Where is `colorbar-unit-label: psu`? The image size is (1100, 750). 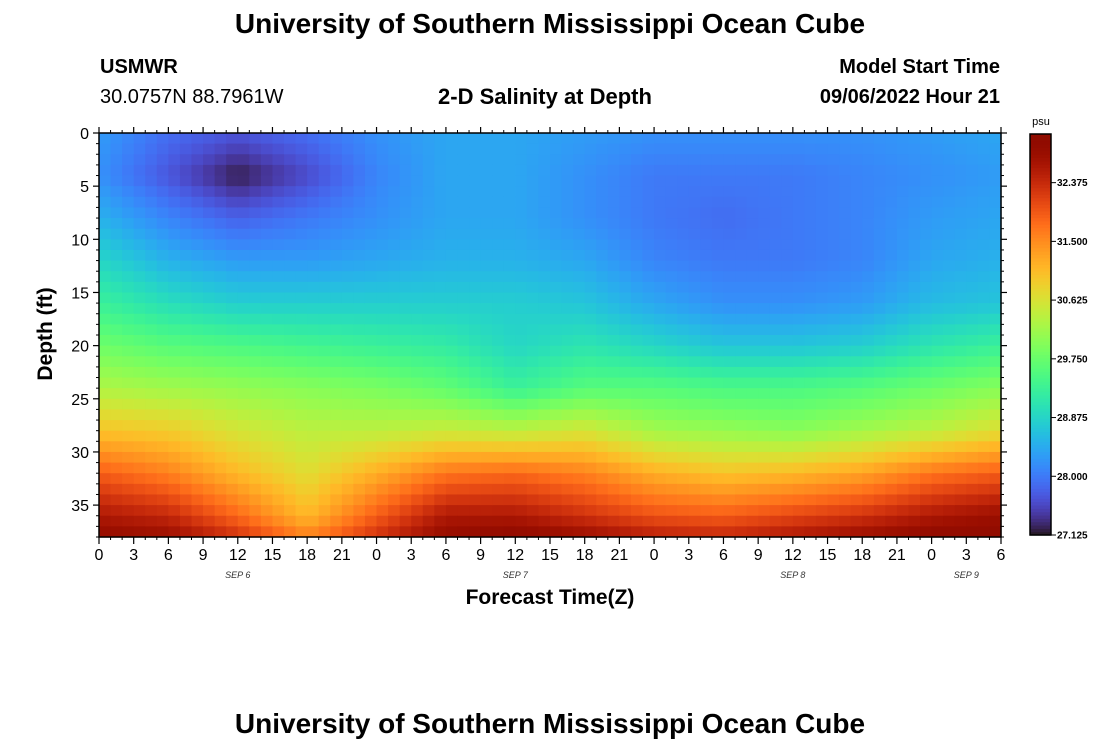 colorbar-unit-label: psu is located at coordinates (1041, 122).